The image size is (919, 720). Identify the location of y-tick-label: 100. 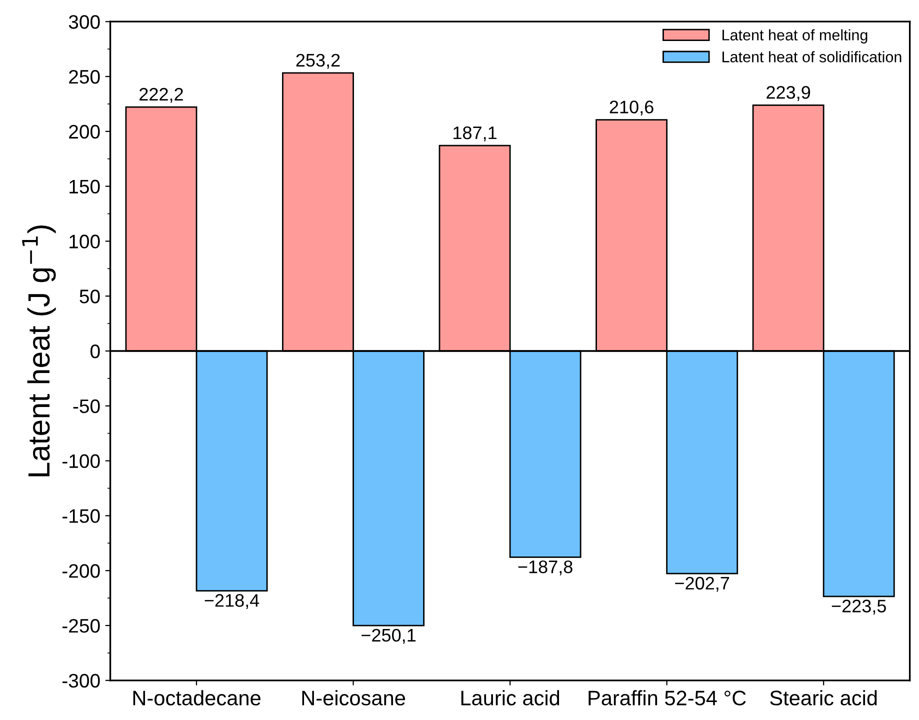
(85, 241).